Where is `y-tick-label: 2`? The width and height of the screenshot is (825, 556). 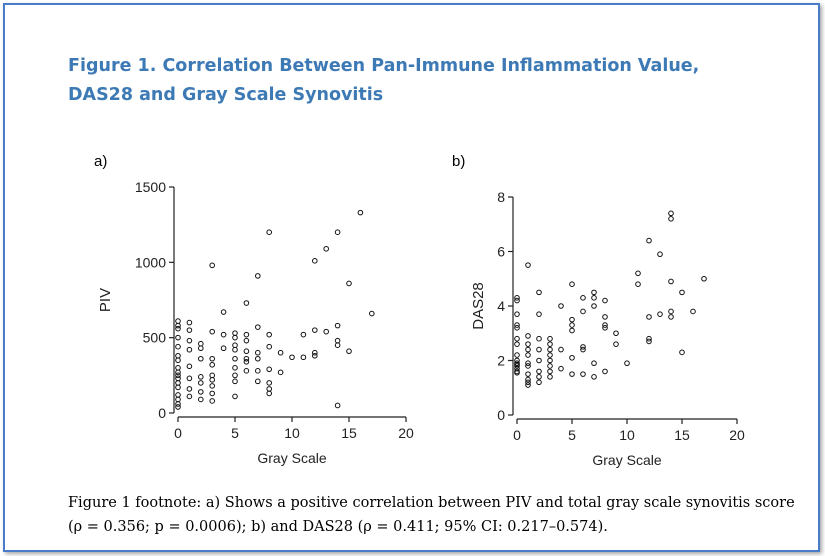 y-tick-label: 2 is located at coordinates (501, 361).